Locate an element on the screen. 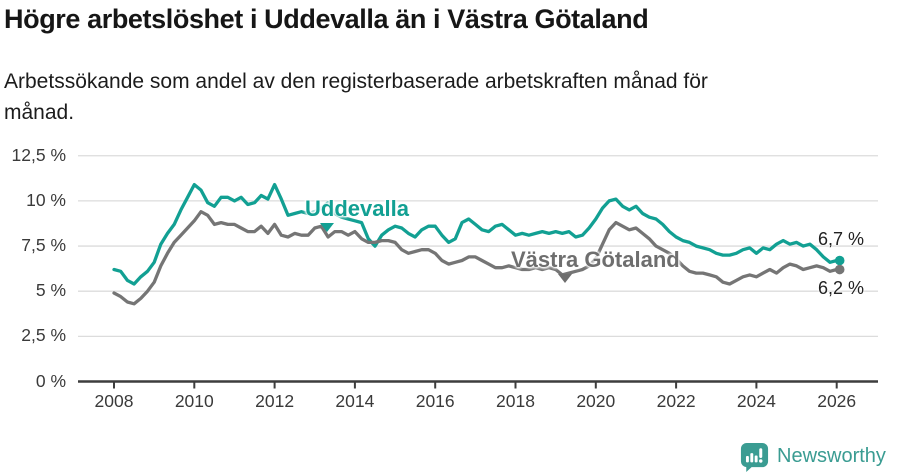 This screenshot has height=474, width=900. series-end-dot-vastra-gotaland is located at coordinates (839, 269).